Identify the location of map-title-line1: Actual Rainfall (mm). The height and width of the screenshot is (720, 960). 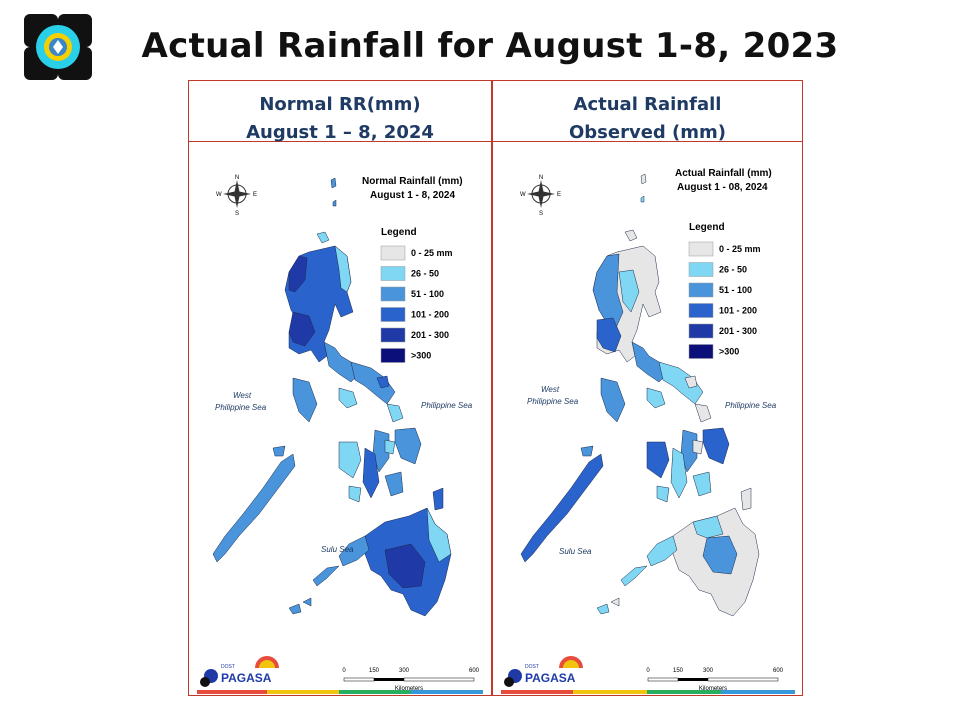
(723, 173).